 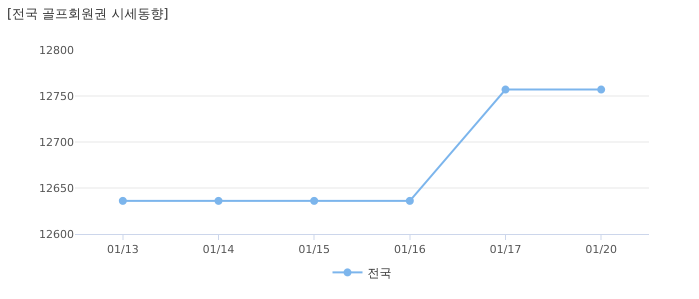 I want to click on x-tick-label: 01/15, so click(x=314, y=249).